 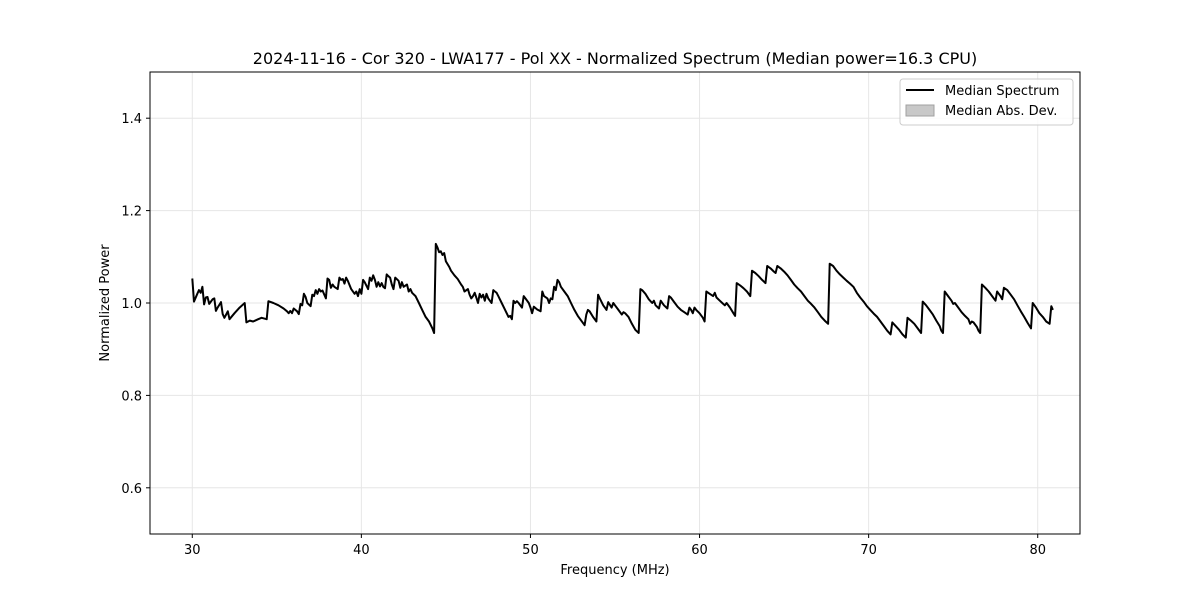 I want to click on x-axis-label: Frequency (MHz), so click(x=614, y=570).